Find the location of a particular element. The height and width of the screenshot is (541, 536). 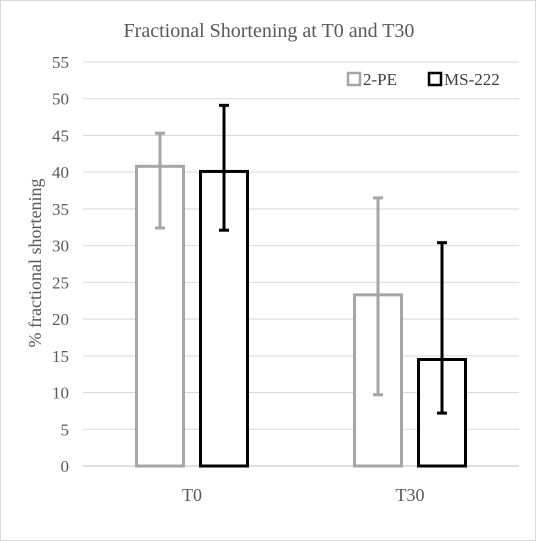

y-tick-label: 35 is located at coordinates (60, 209).